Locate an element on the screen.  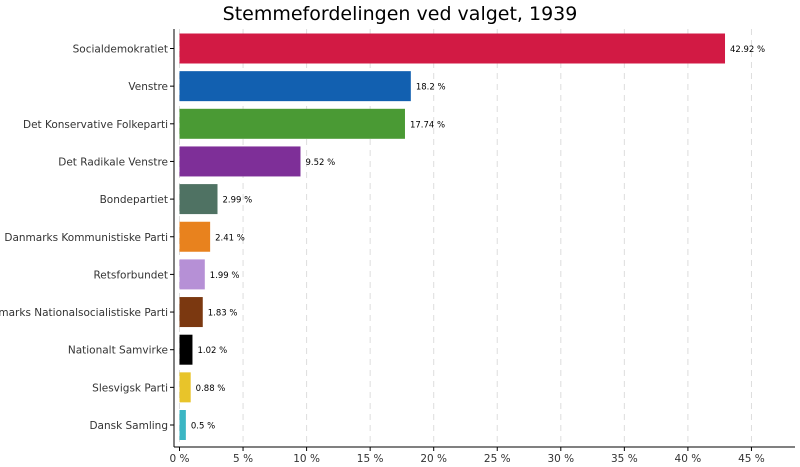
x-tick-label: 25 % is located at coordinates (497, 459).